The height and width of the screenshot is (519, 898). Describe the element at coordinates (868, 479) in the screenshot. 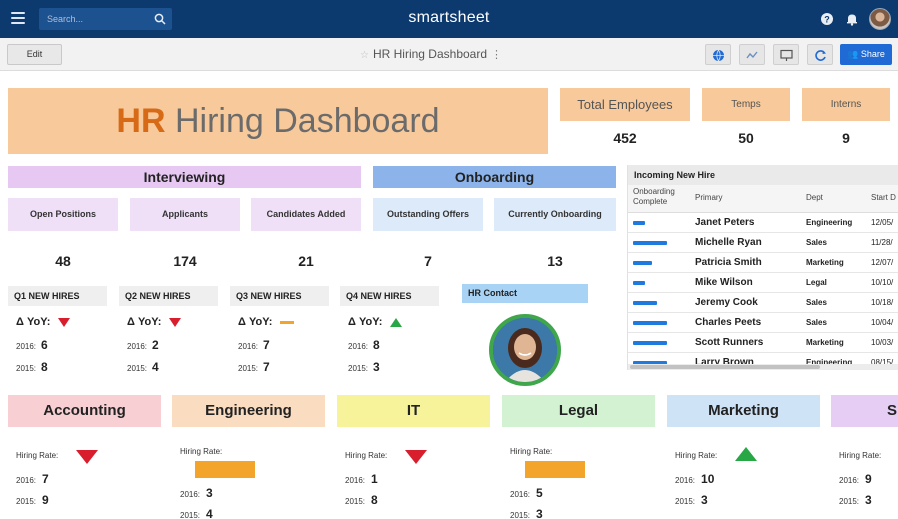

I see `department-2016-value: 9` at that location.